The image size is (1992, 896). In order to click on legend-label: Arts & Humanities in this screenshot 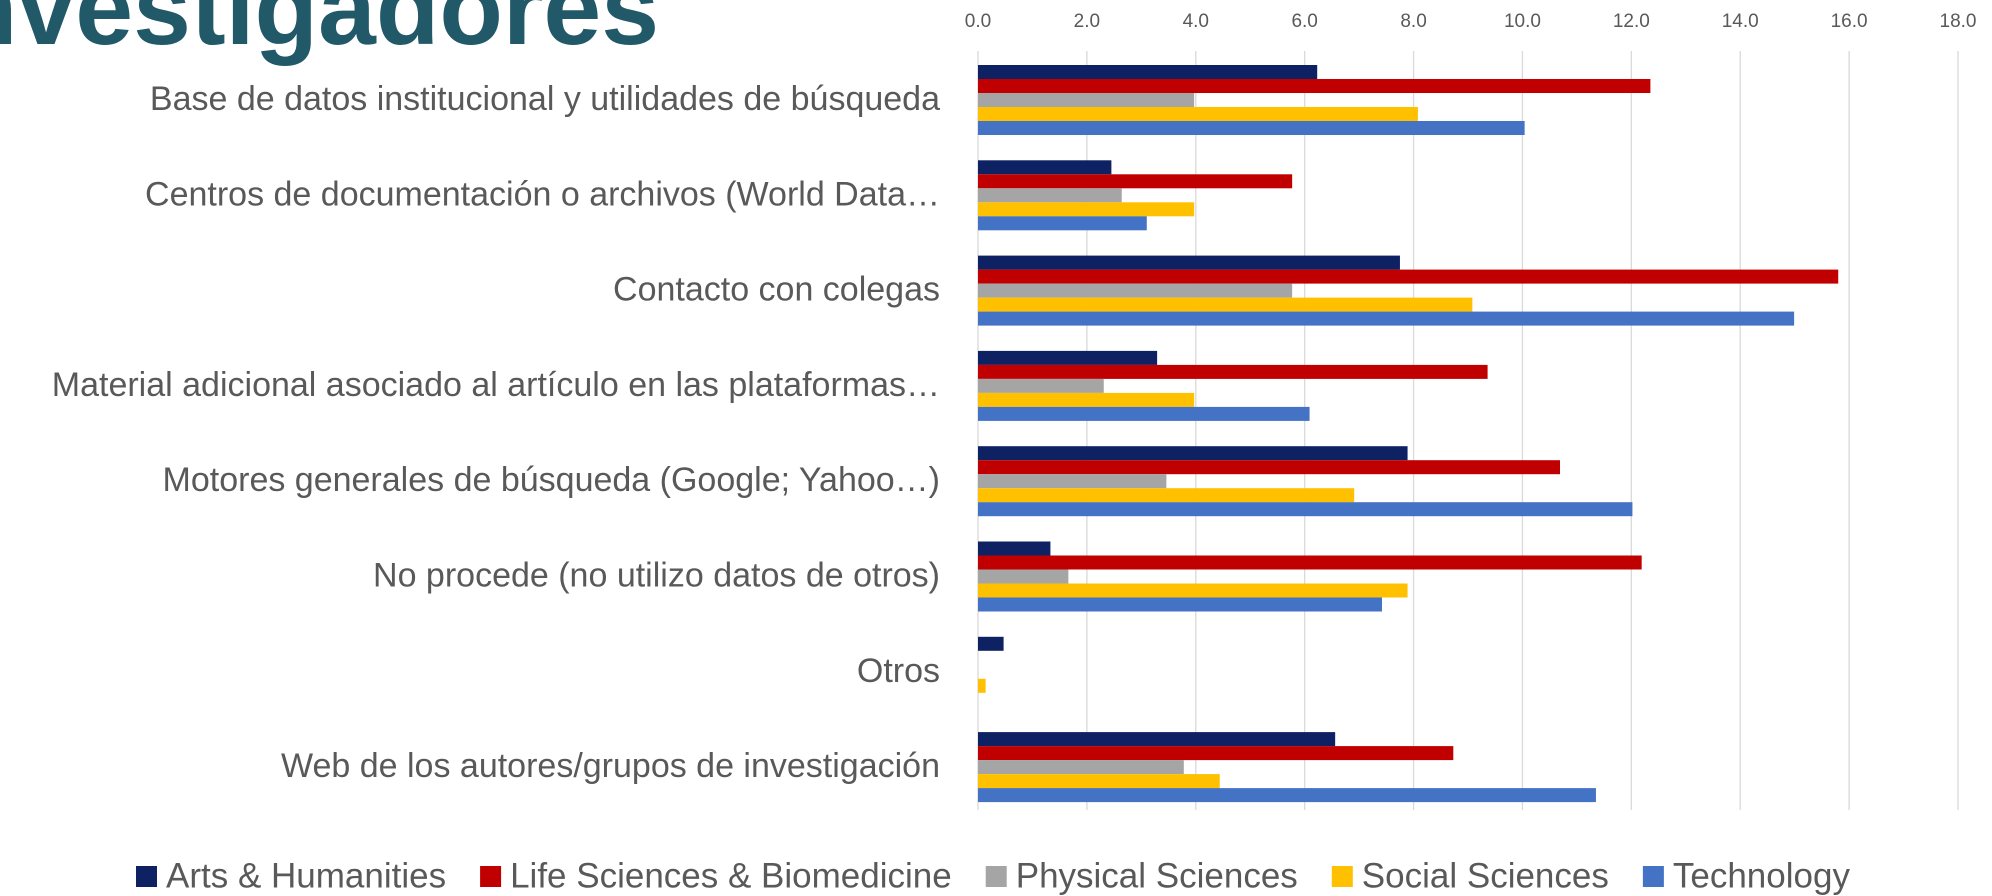, I will do `click(306, 875)`.